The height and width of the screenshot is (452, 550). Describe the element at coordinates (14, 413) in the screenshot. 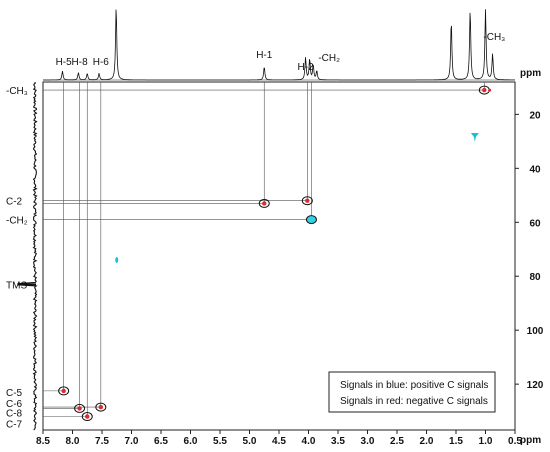

I see `carbon-label: C-8` at that location.